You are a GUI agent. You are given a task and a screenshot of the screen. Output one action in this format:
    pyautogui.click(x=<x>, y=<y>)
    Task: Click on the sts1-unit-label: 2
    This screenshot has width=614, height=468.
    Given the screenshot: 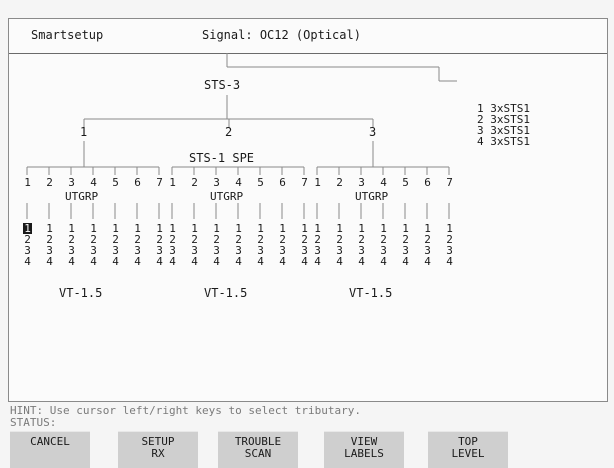 What is the action you would take?
    pyautogui.click(x=229, y=132)
    